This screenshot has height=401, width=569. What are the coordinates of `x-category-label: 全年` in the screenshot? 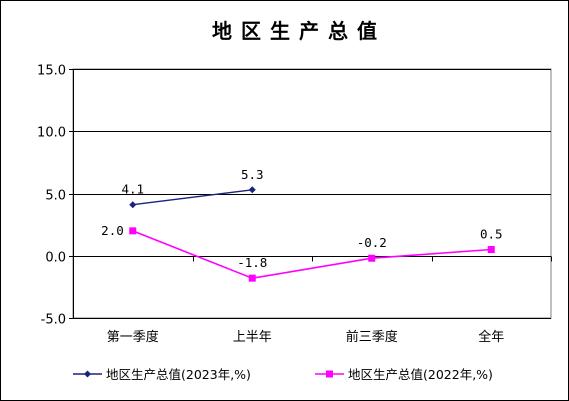 It's located at (491, 337).